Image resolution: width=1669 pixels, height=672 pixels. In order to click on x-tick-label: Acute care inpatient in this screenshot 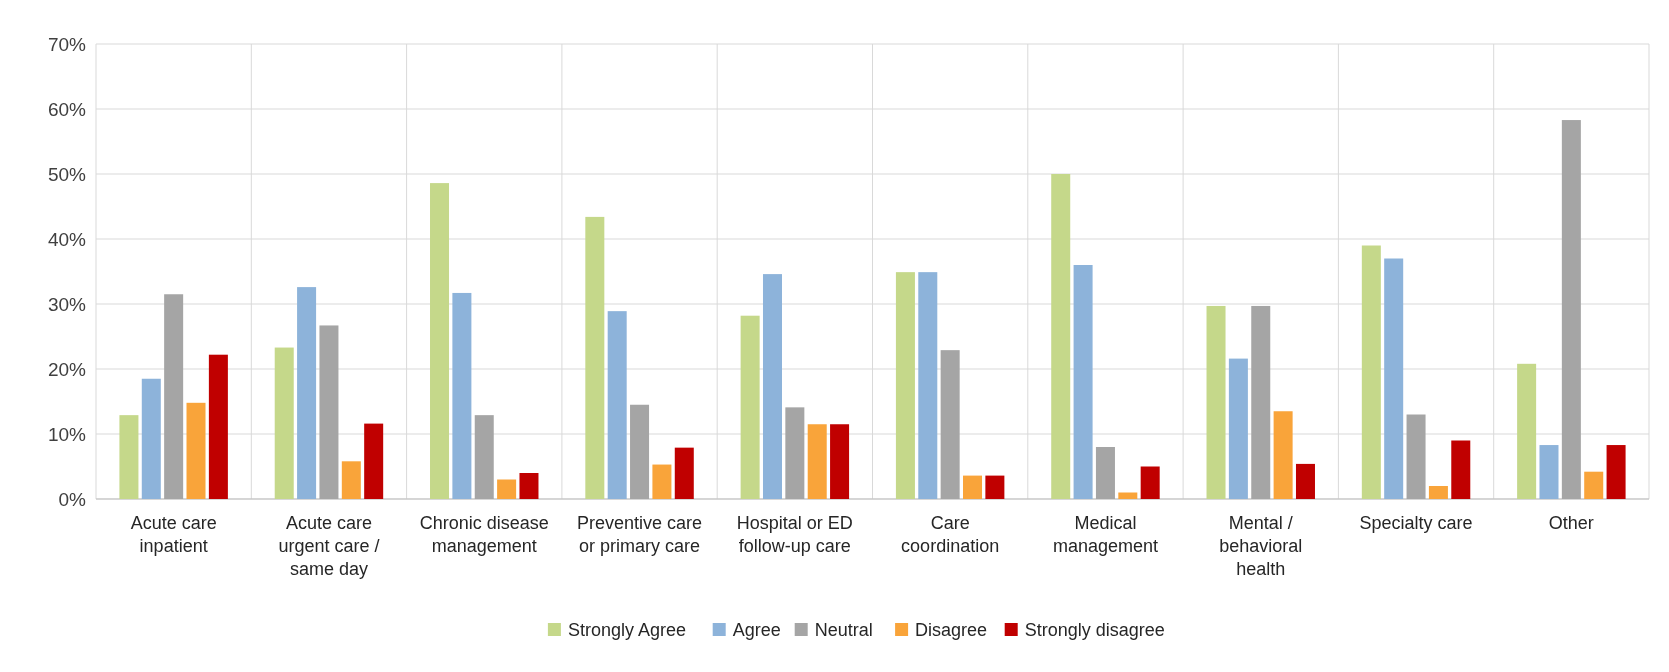, I will do `click(173, 534)`.